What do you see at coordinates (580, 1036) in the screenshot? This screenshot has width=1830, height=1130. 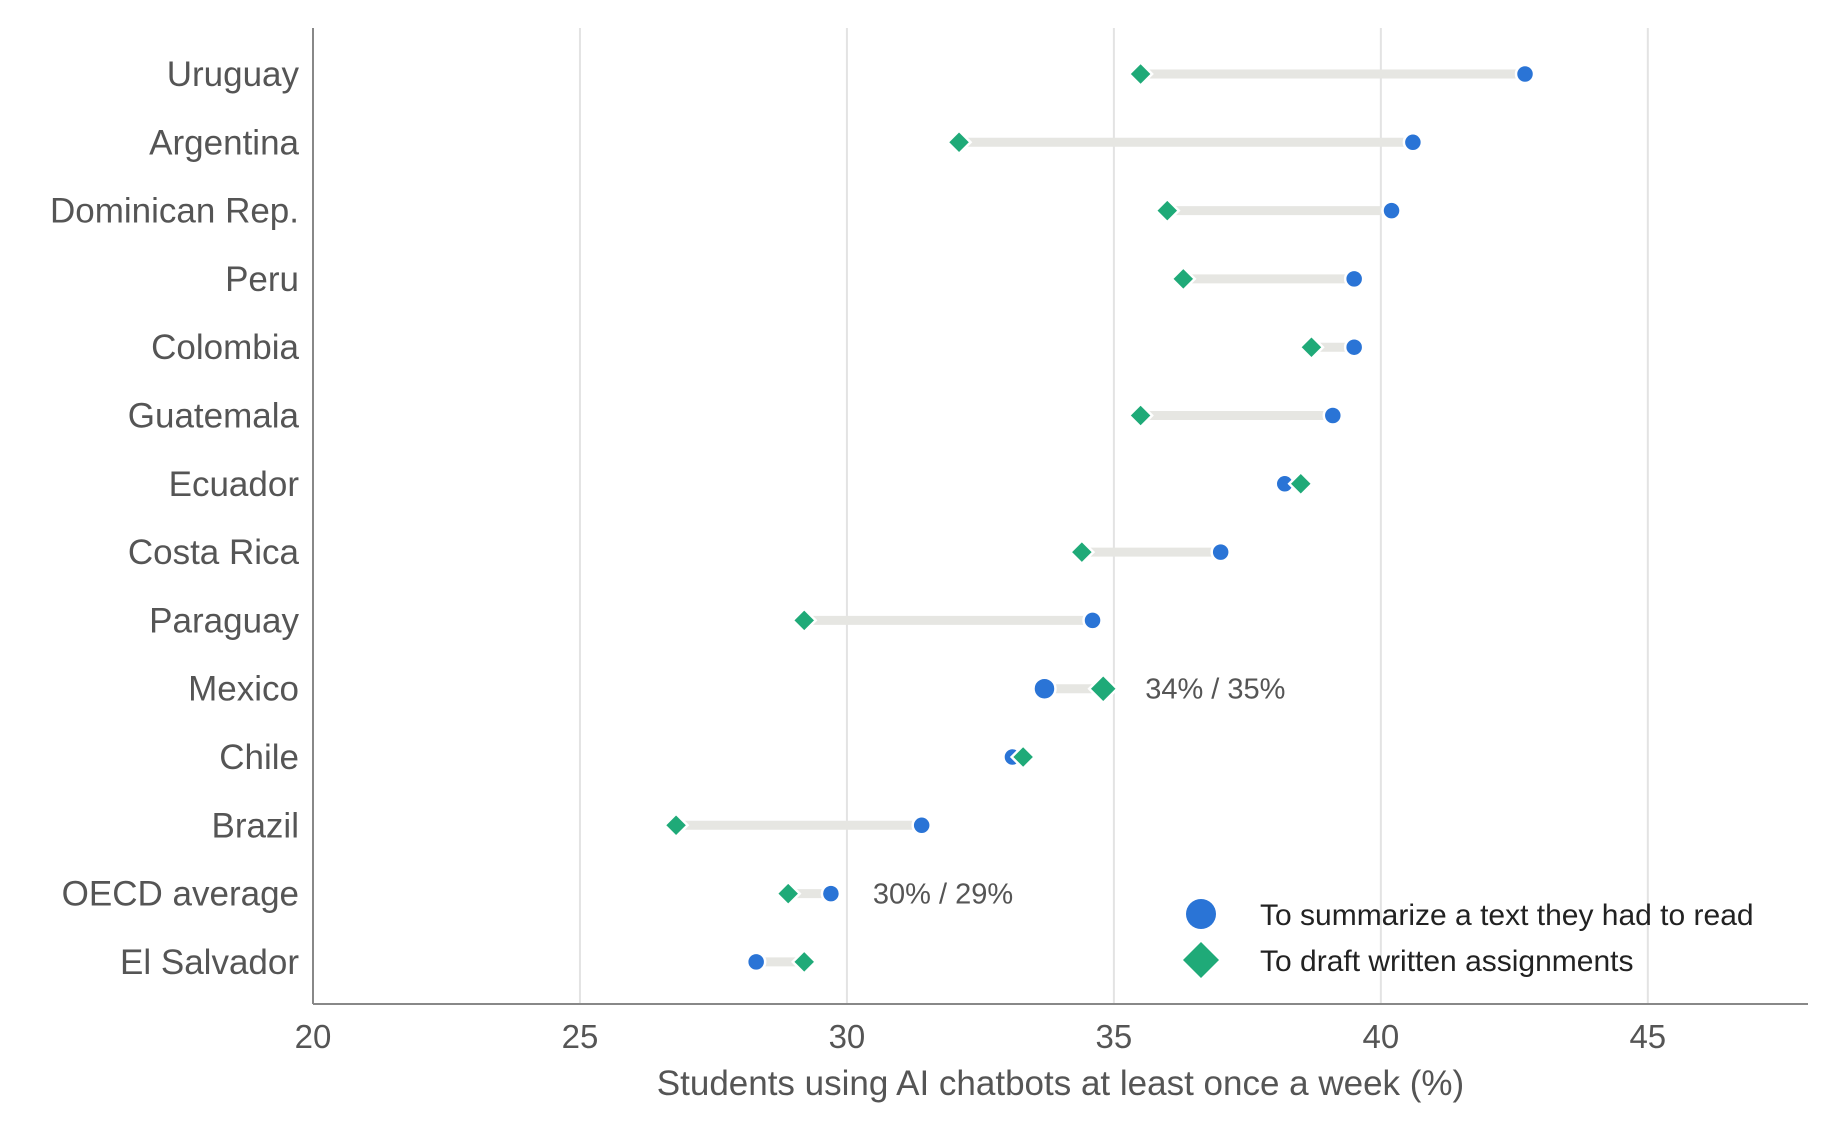 I see `x-tick-label-25: 25` at bounding box center [580, 1036].